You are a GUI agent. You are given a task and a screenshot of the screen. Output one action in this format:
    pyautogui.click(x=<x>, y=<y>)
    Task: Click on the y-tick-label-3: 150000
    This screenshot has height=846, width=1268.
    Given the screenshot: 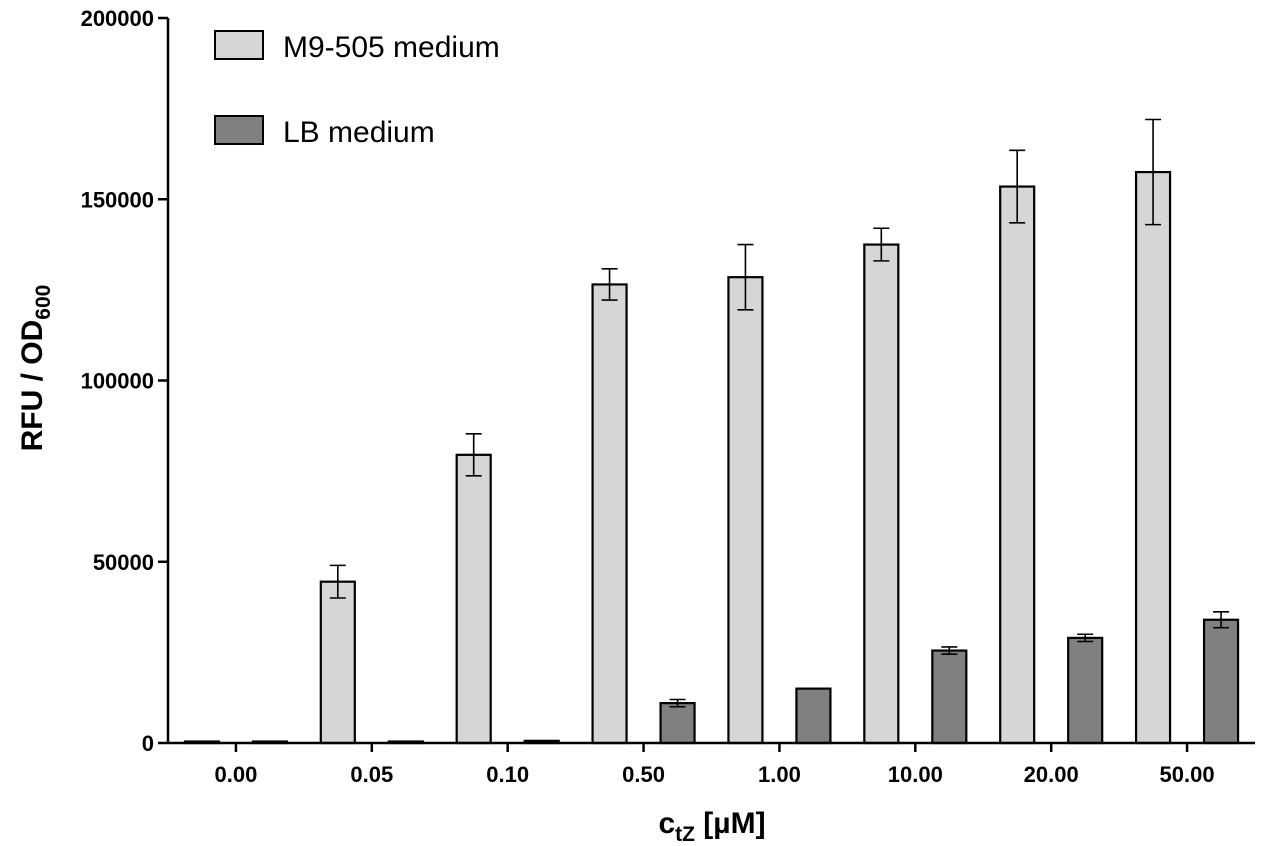 What is the action you would take?
    pyautogui.click(x=117, y=199)
    